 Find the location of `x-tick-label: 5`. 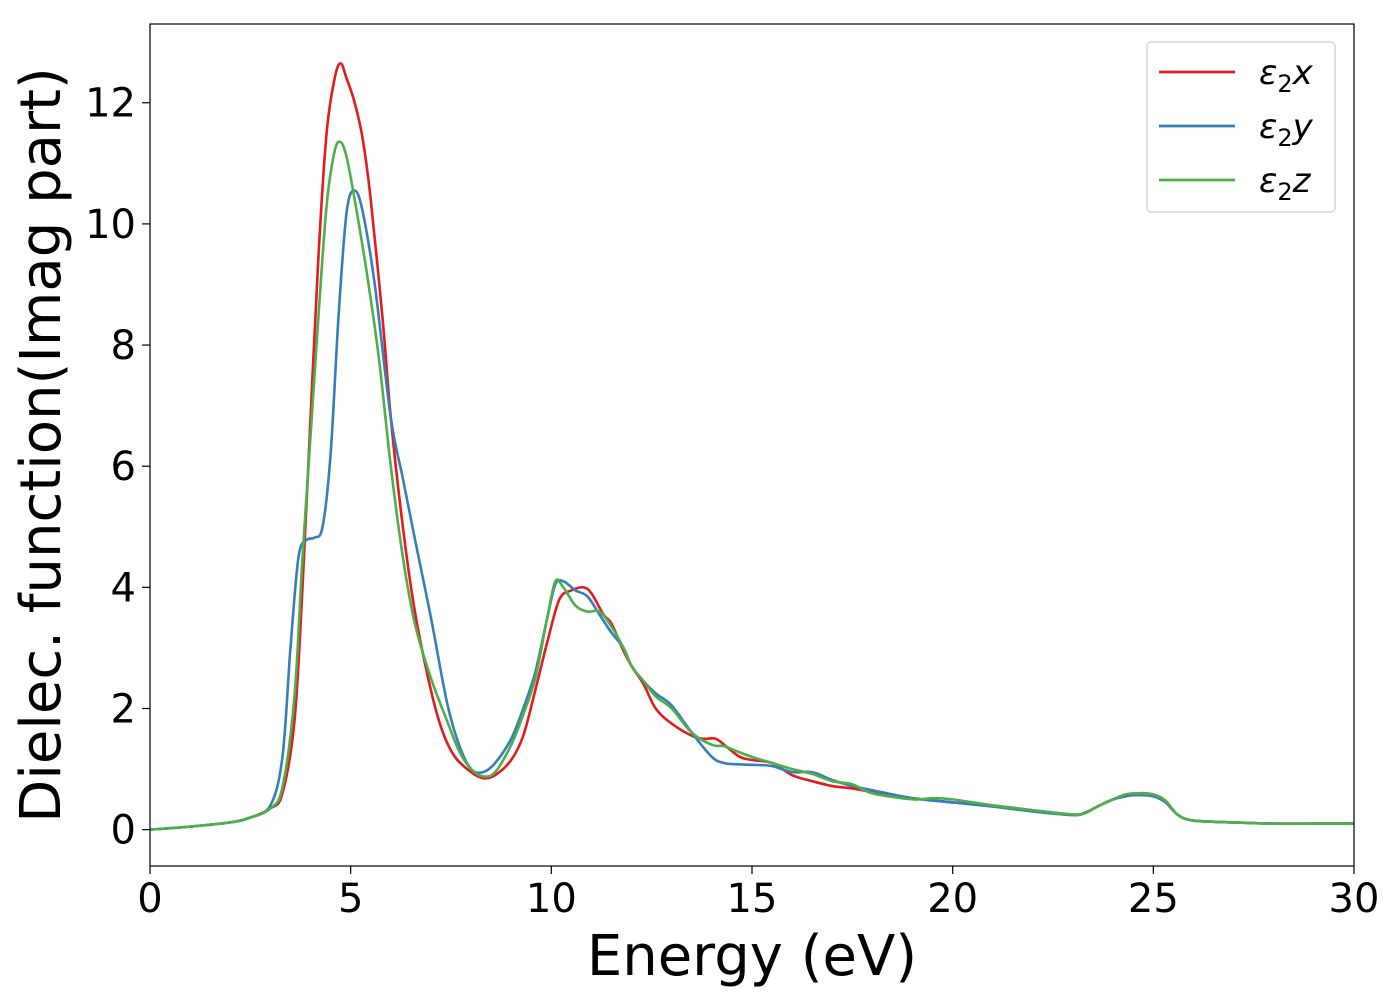

x-tick-label: 5 is located at coordinates (350, 899).